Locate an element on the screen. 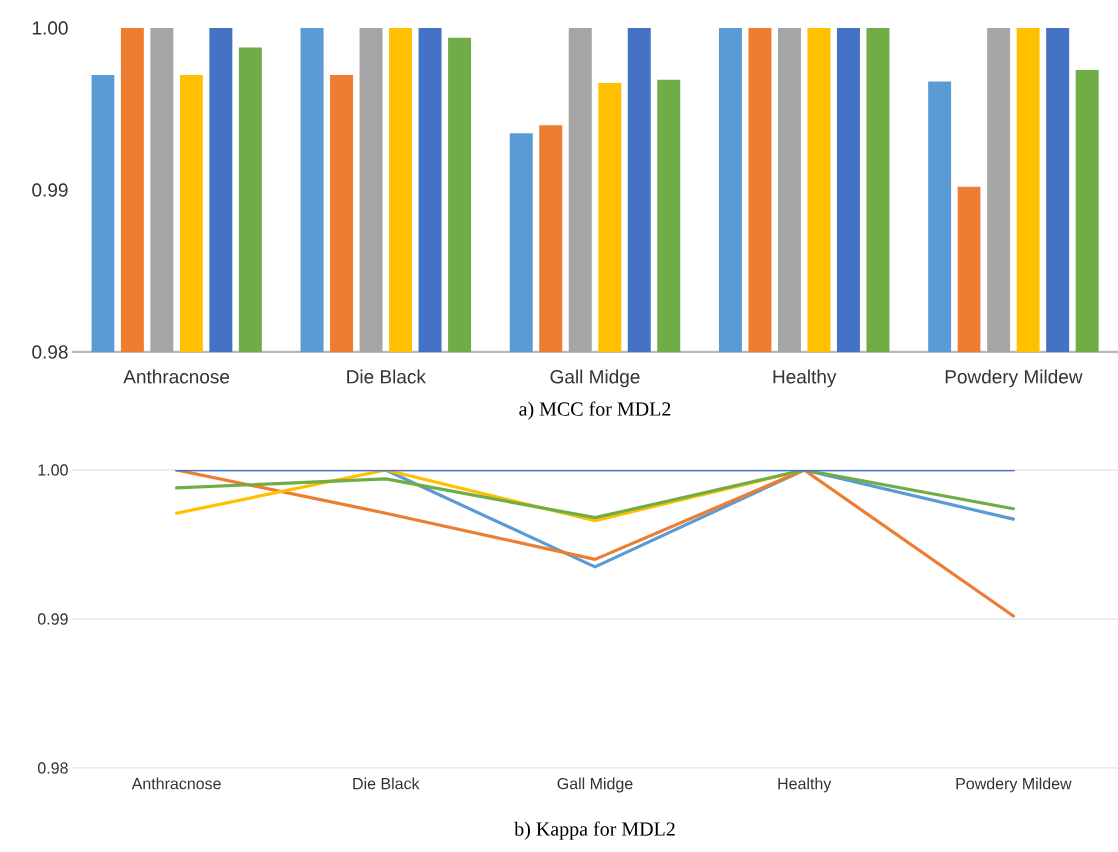  text: b) Kappa for MDL2 is located at coordinates (594, 830).